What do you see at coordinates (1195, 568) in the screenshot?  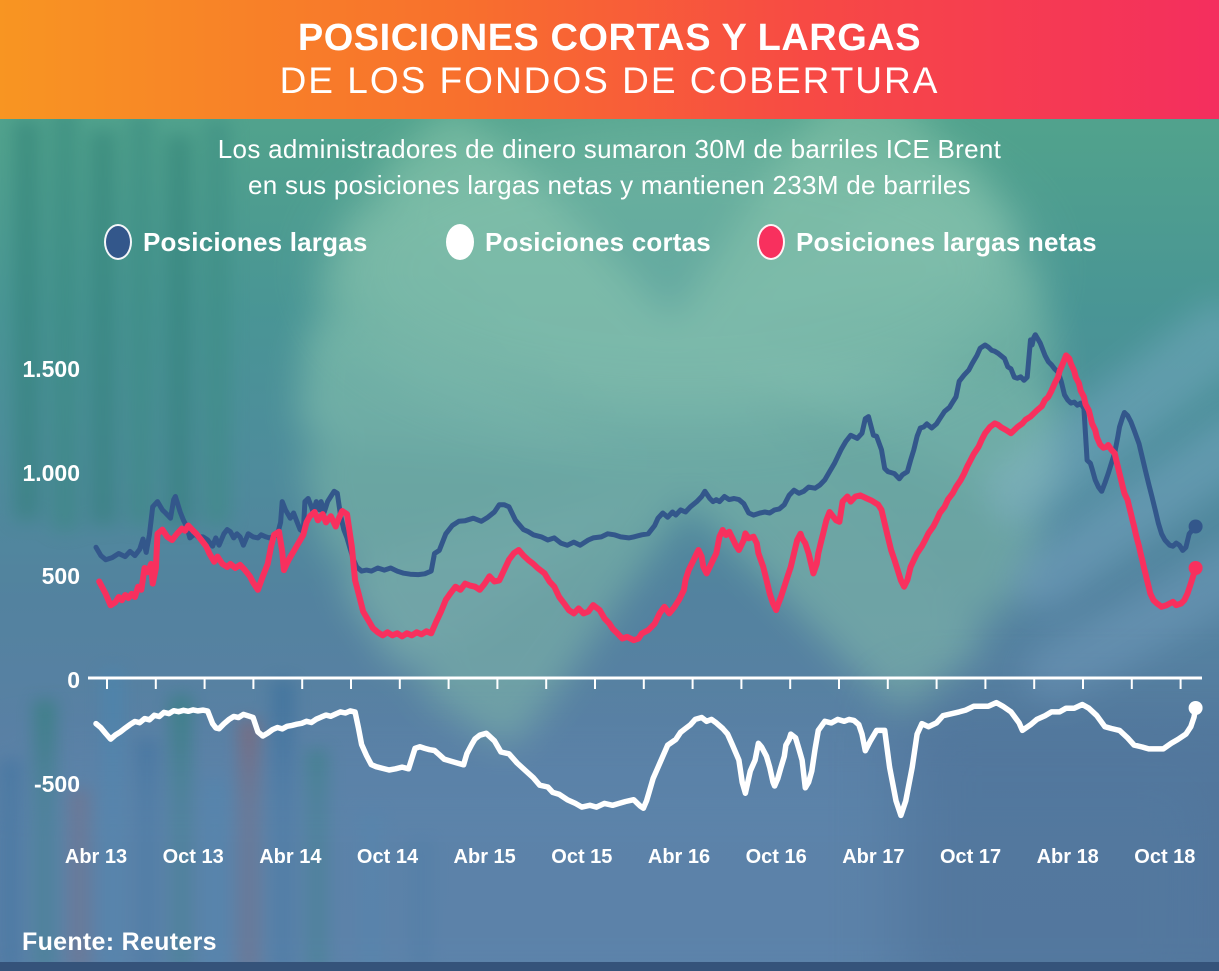 I see `series-end-dot-posiciones-largas-netas` at bounding box center [1195, 568].